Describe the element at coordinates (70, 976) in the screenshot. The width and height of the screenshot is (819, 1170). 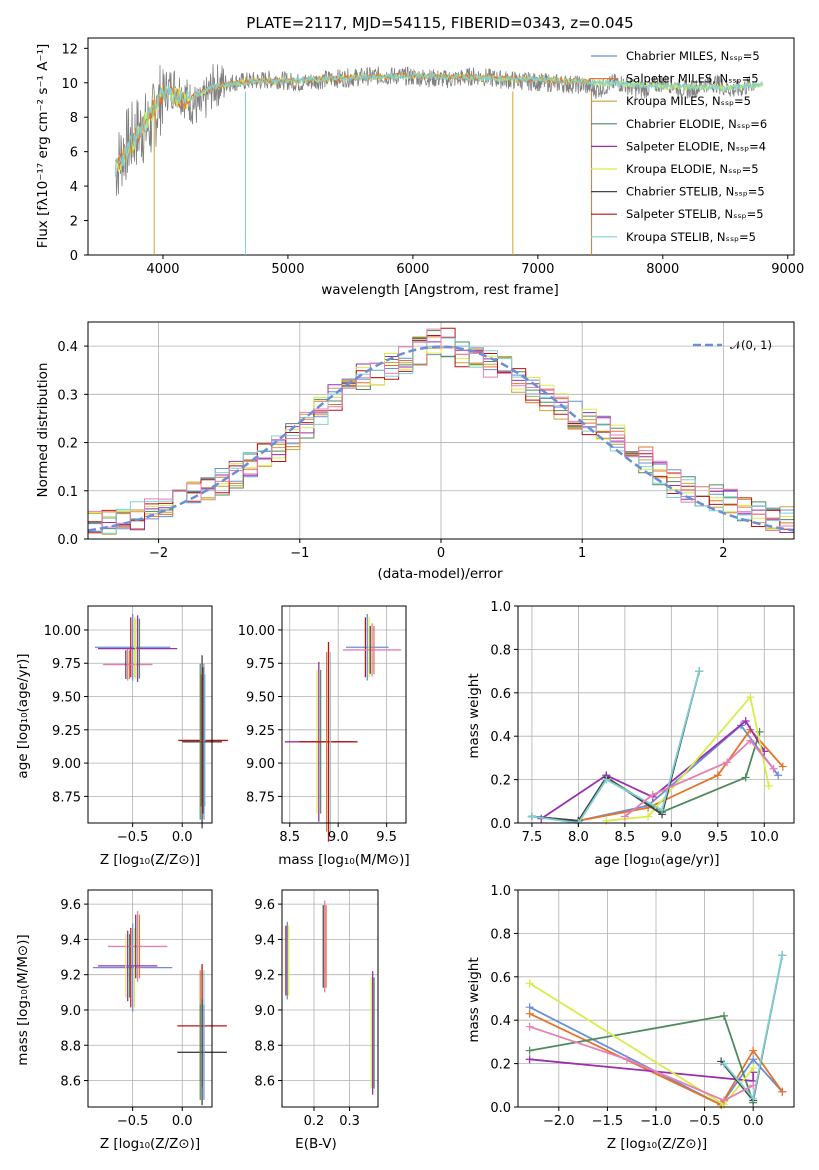
I see `ytick-label: 9.2` at that location.